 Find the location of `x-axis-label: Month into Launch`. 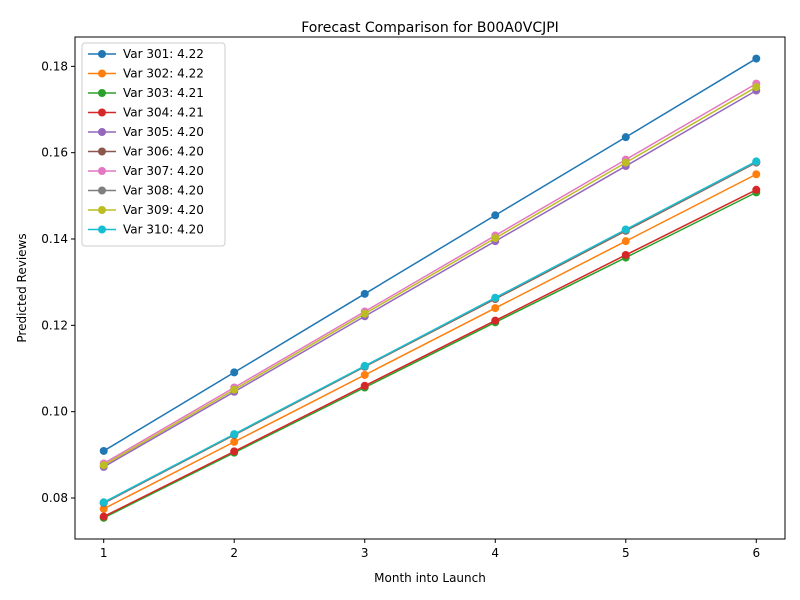

x-axis-label: Month into Launch is located at coordinates (430, 578).